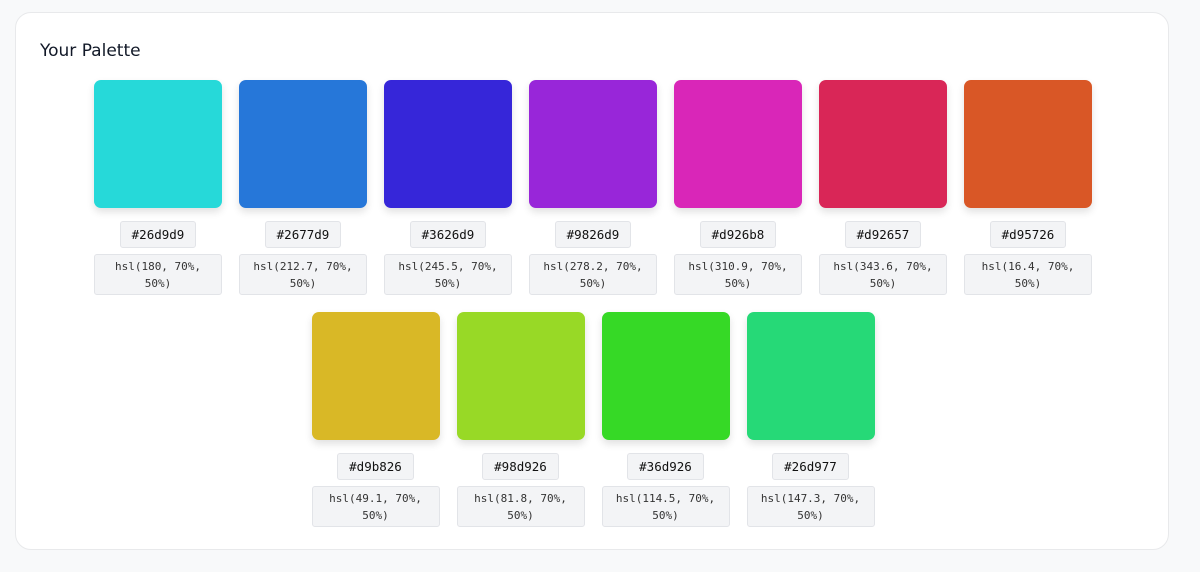  I want to click on hsl-code-chip: hsl(278.2, 70%, 50%), so click(593, 274).